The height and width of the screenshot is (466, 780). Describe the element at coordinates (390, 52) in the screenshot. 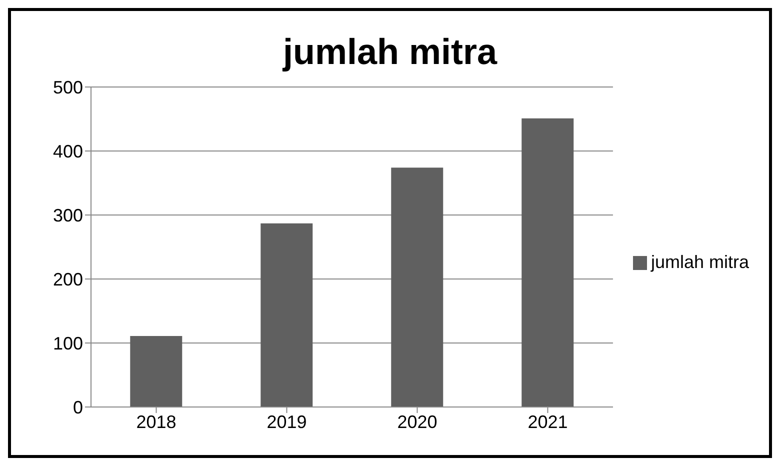

I see `chart-title: jumlah mitra` at that location.